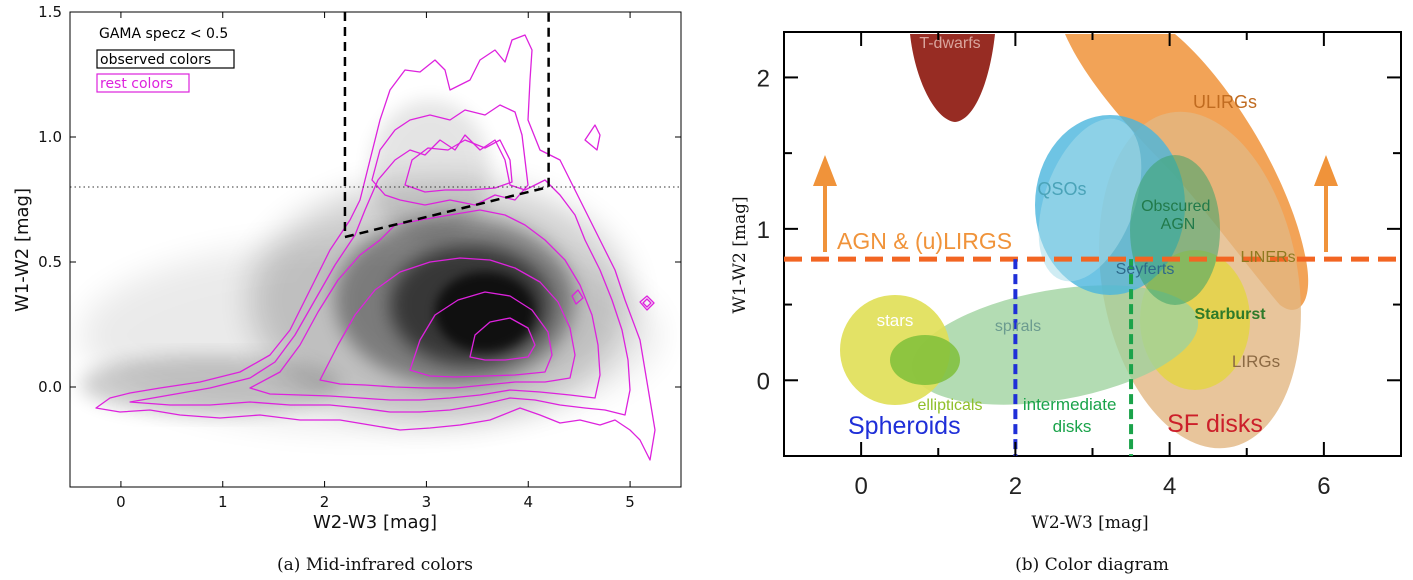 This screenshot has height=580, width=1413. I want to click on label-stars: stars, so click(895, 320).